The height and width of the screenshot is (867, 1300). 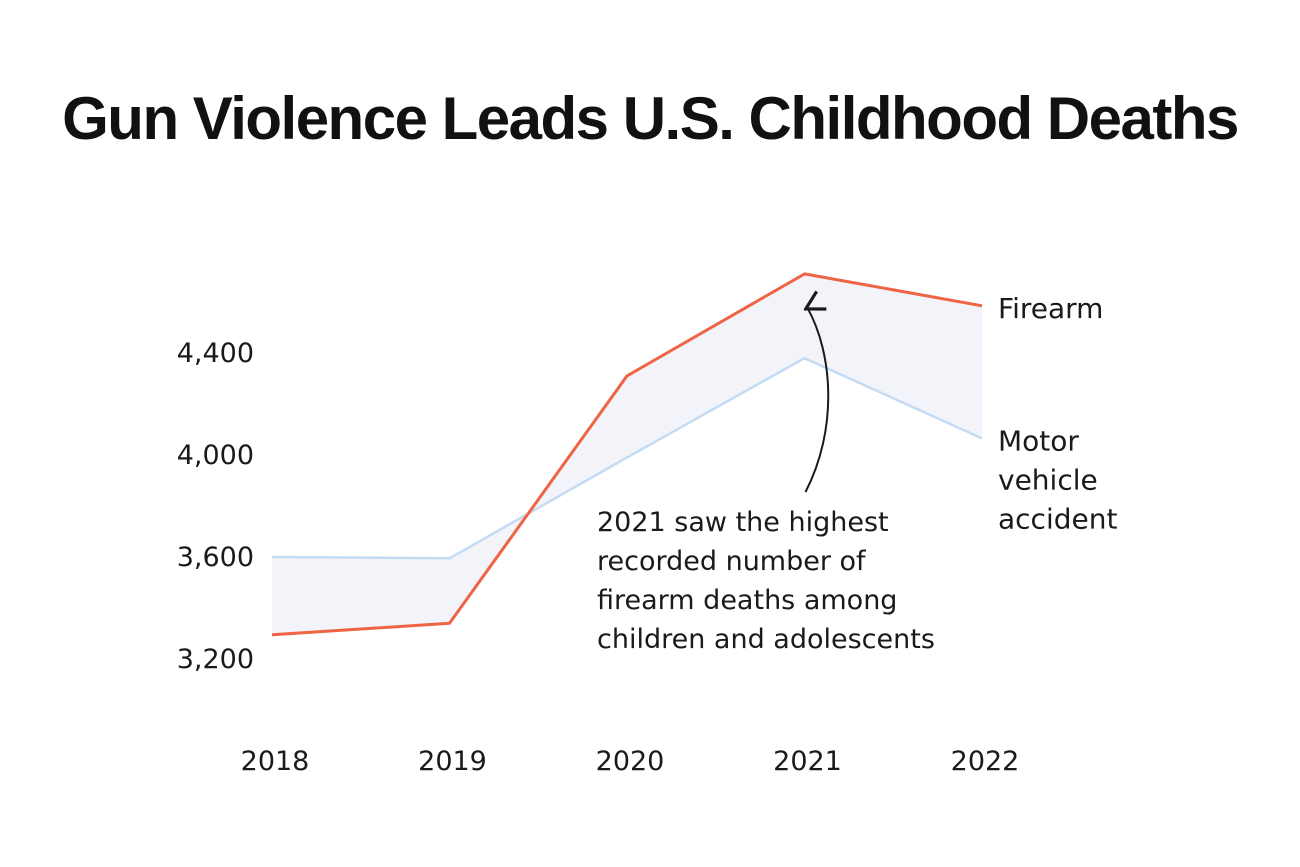 I want to click on y-tick-label: 4,400, so click(x=215, y=353).